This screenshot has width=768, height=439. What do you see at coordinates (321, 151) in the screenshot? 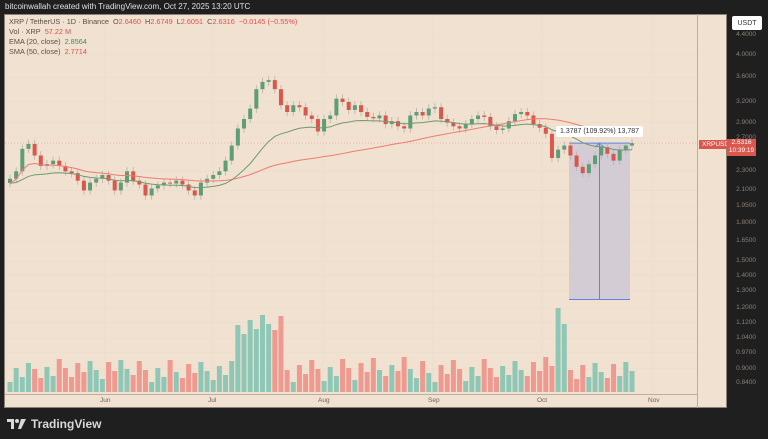
I see `sma-line` at bounding box center [321, 151].